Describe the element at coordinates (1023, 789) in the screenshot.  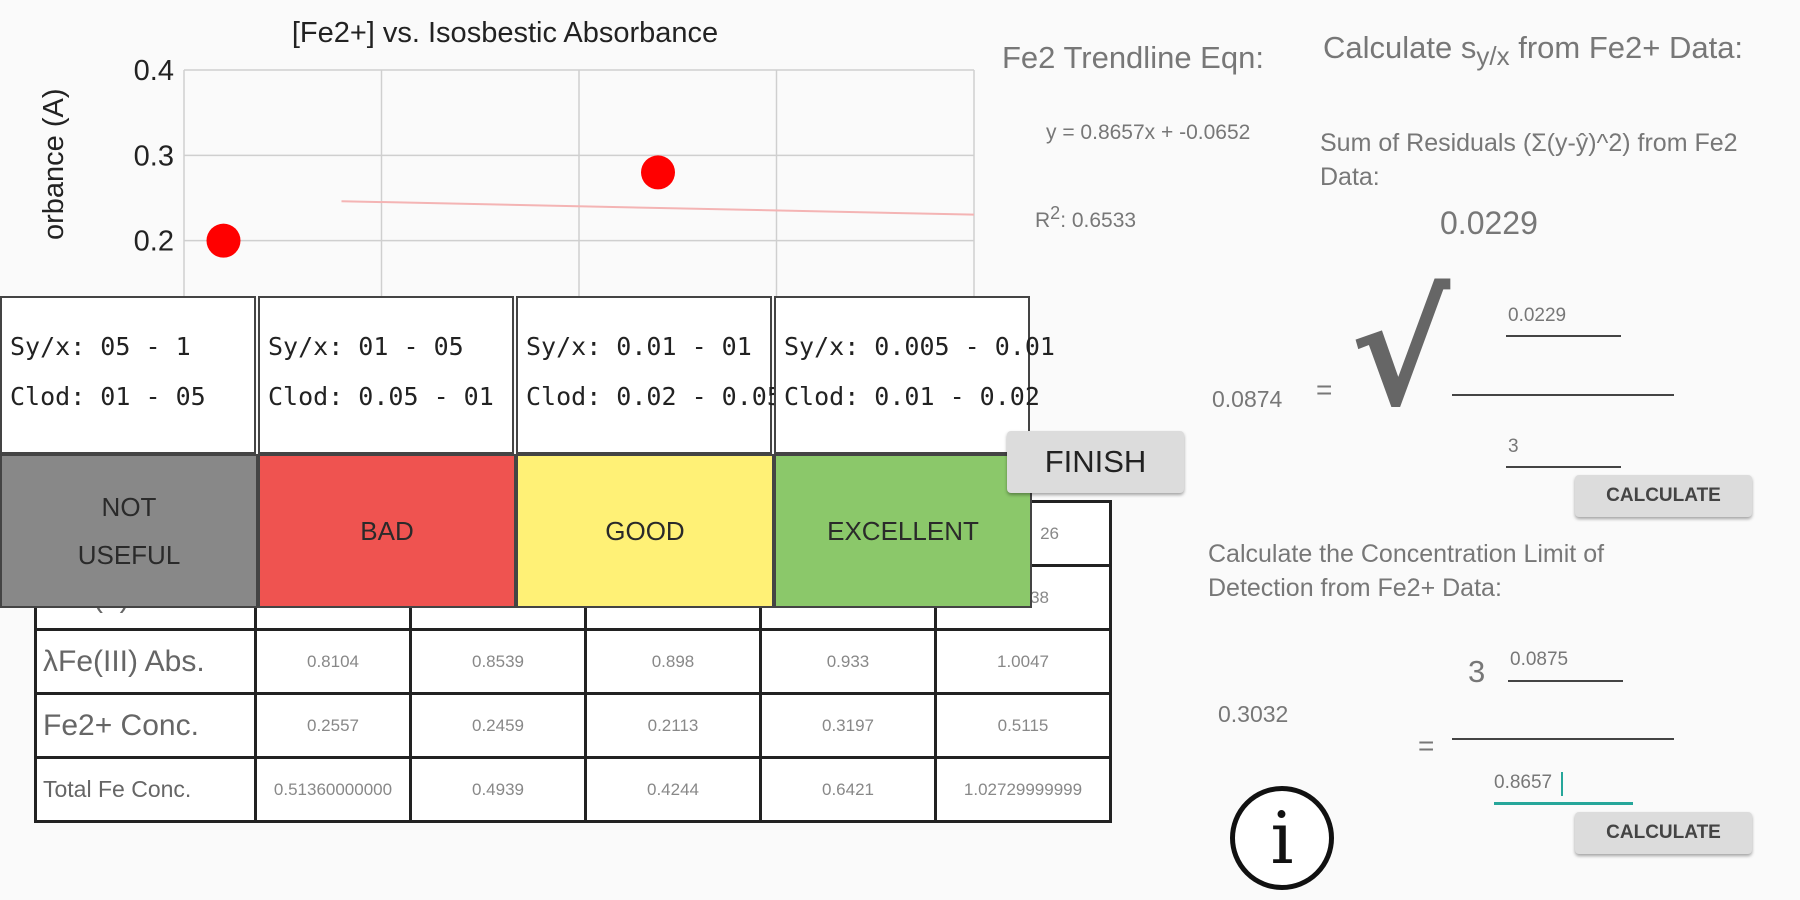
I see `table-cell: 1.02729999999` at that location.